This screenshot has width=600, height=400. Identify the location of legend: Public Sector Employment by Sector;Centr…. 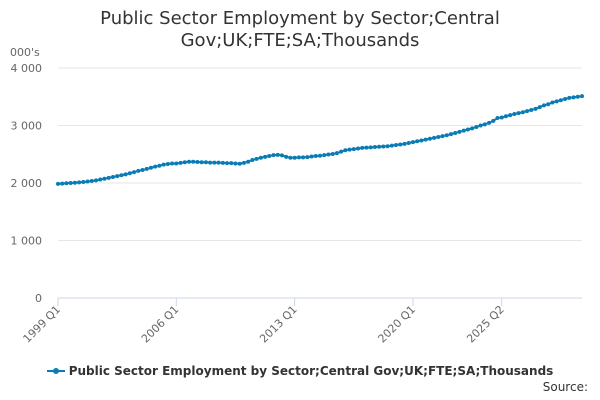
(300, 371).